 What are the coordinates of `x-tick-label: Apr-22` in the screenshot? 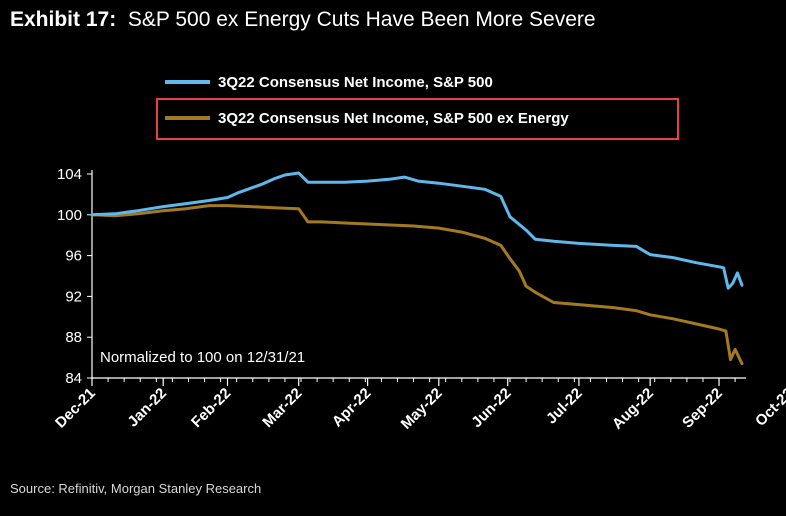 It's located at (352, 408).